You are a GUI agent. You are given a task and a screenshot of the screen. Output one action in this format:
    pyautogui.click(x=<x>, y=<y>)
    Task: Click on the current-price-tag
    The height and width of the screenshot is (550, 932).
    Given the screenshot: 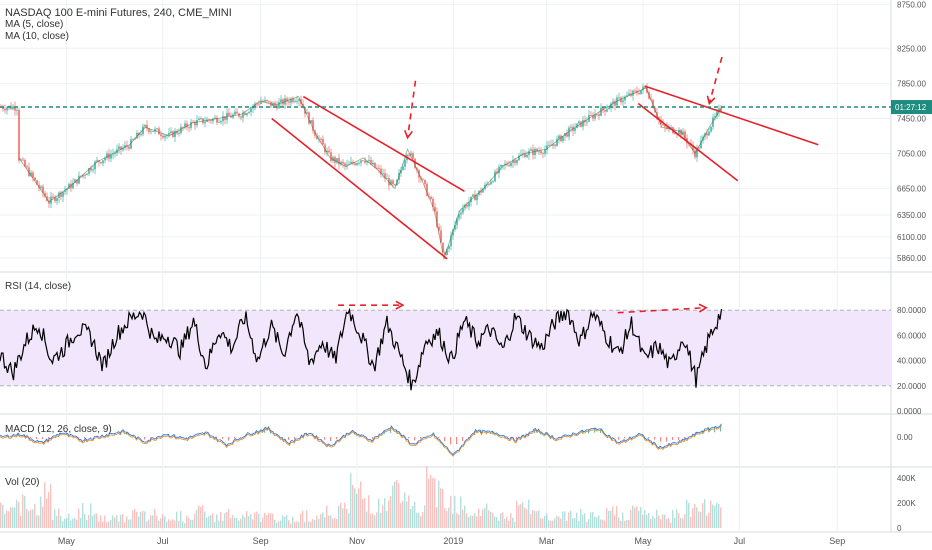 What is the action you would take?
    pyautogui.click(x=911, y=107)
    